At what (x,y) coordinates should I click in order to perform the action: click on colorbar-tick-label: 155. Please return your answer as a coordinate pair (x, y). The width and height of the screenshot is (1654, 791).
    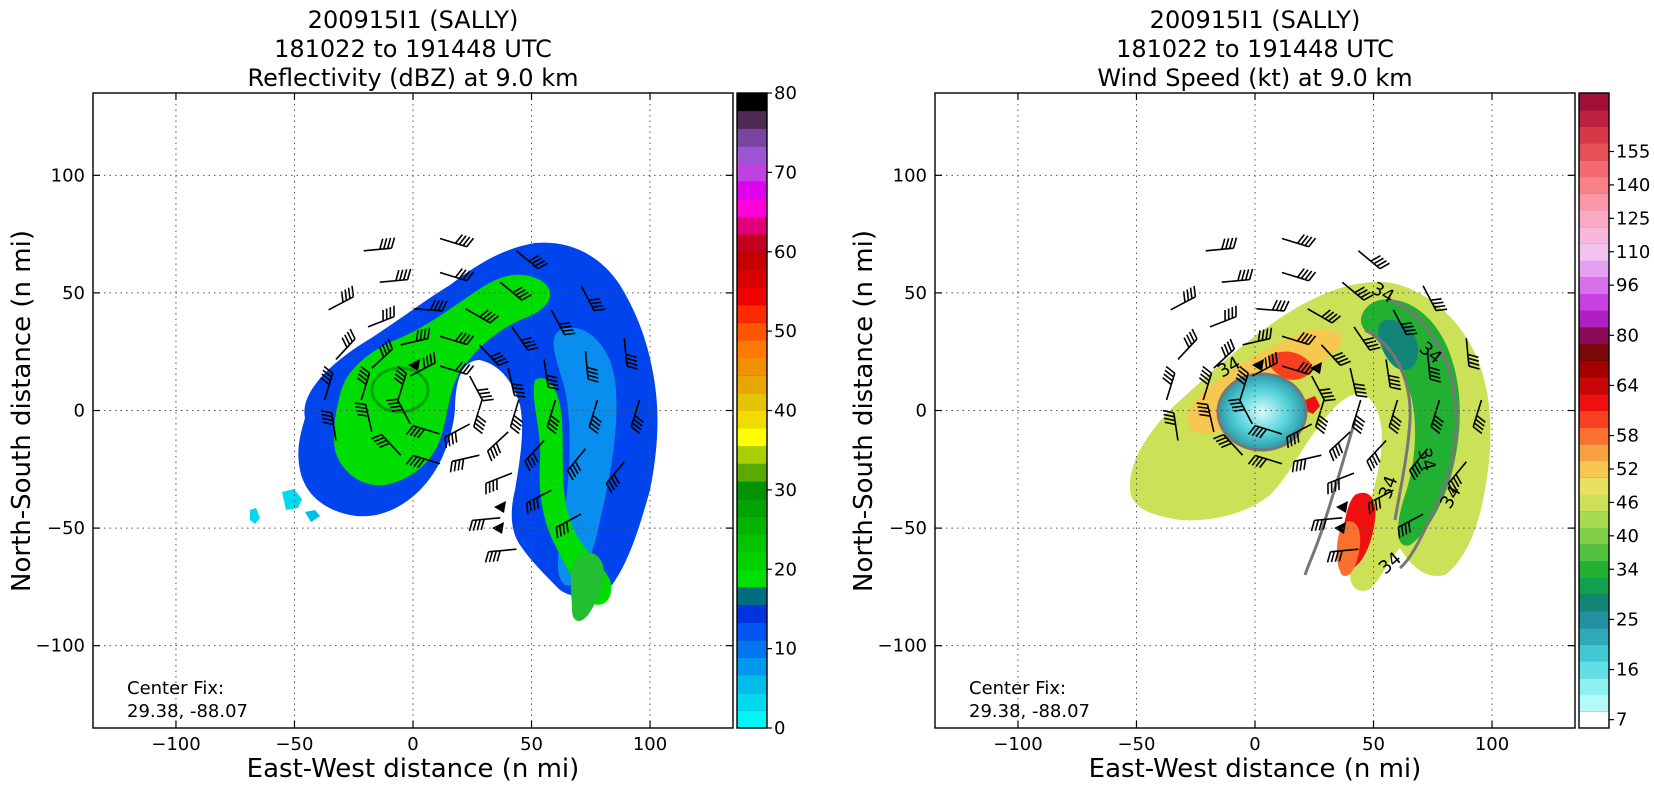
    Looking at the image, I should click on (1633, 151).